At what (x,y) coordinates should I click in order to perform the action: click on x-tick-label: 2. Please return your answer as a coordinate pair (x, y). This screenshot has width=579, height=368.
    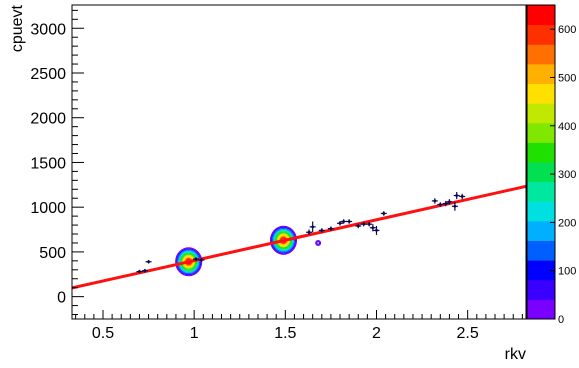
    Looking at the image, I should click on (376, 333).